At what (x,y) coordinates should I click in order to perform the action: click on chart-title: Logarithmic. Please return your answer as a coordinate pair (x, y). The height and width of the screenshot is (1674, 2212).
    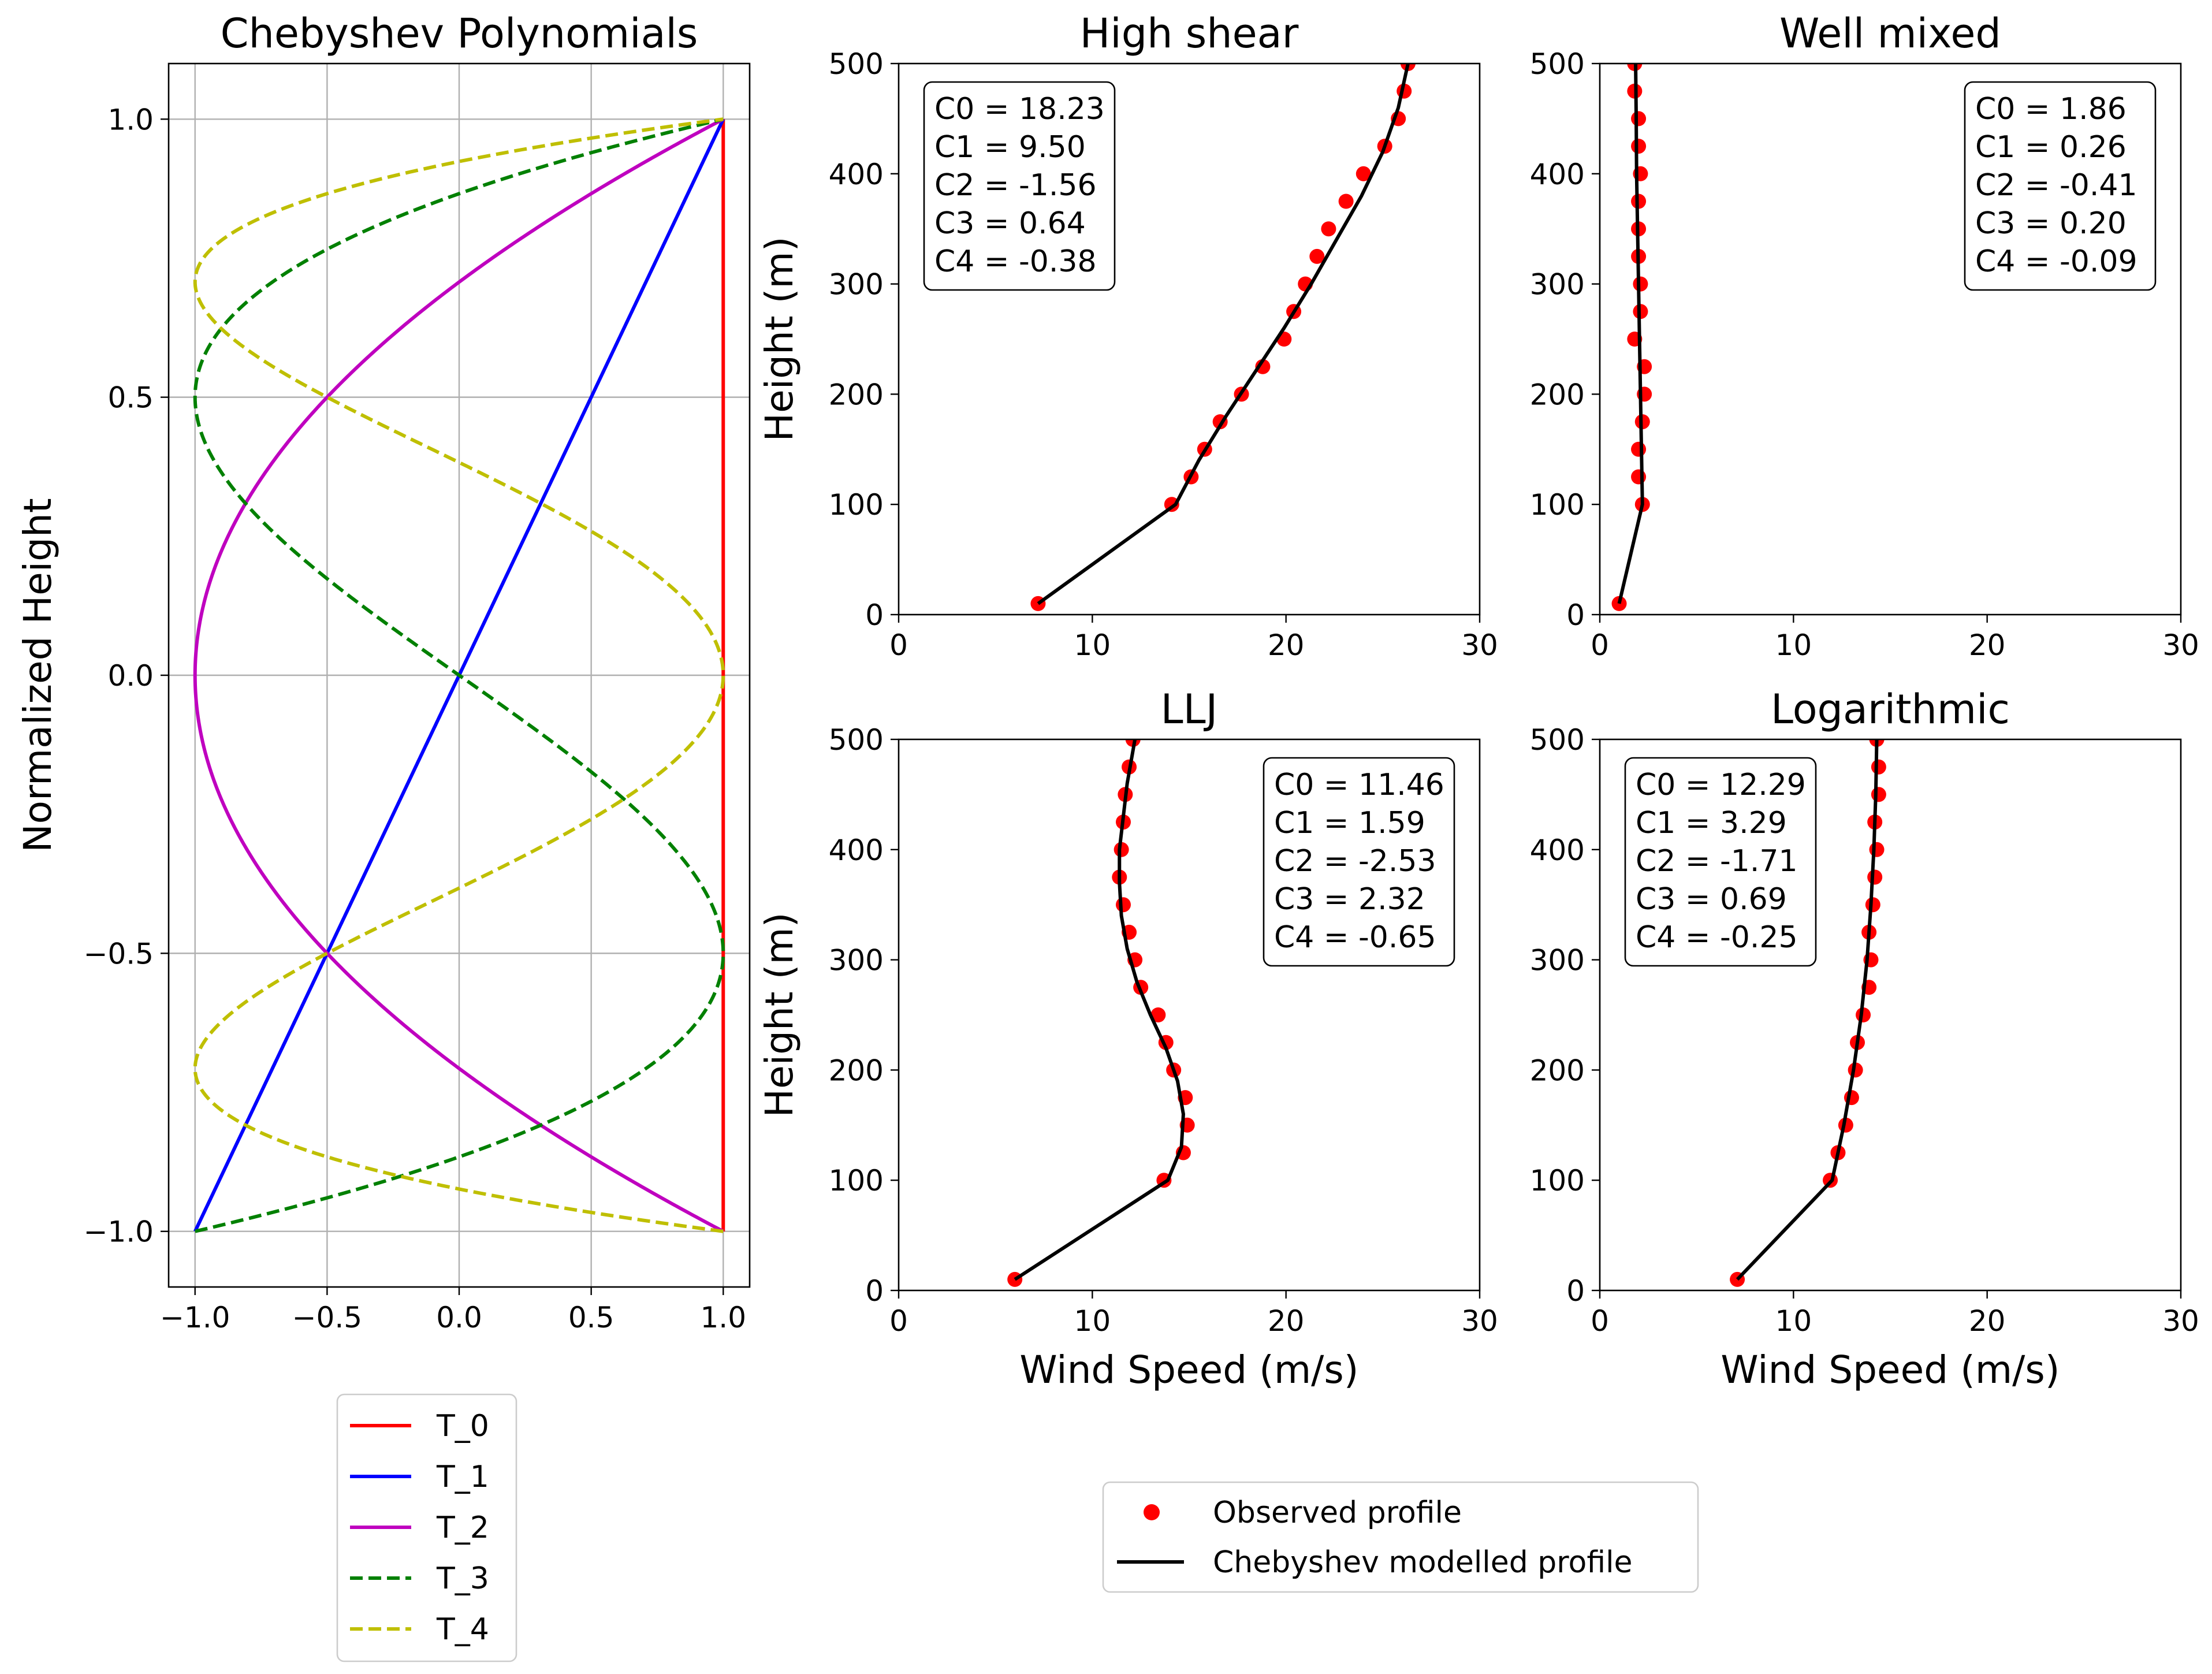
    Looking at the image, I should click on (1890, 709).